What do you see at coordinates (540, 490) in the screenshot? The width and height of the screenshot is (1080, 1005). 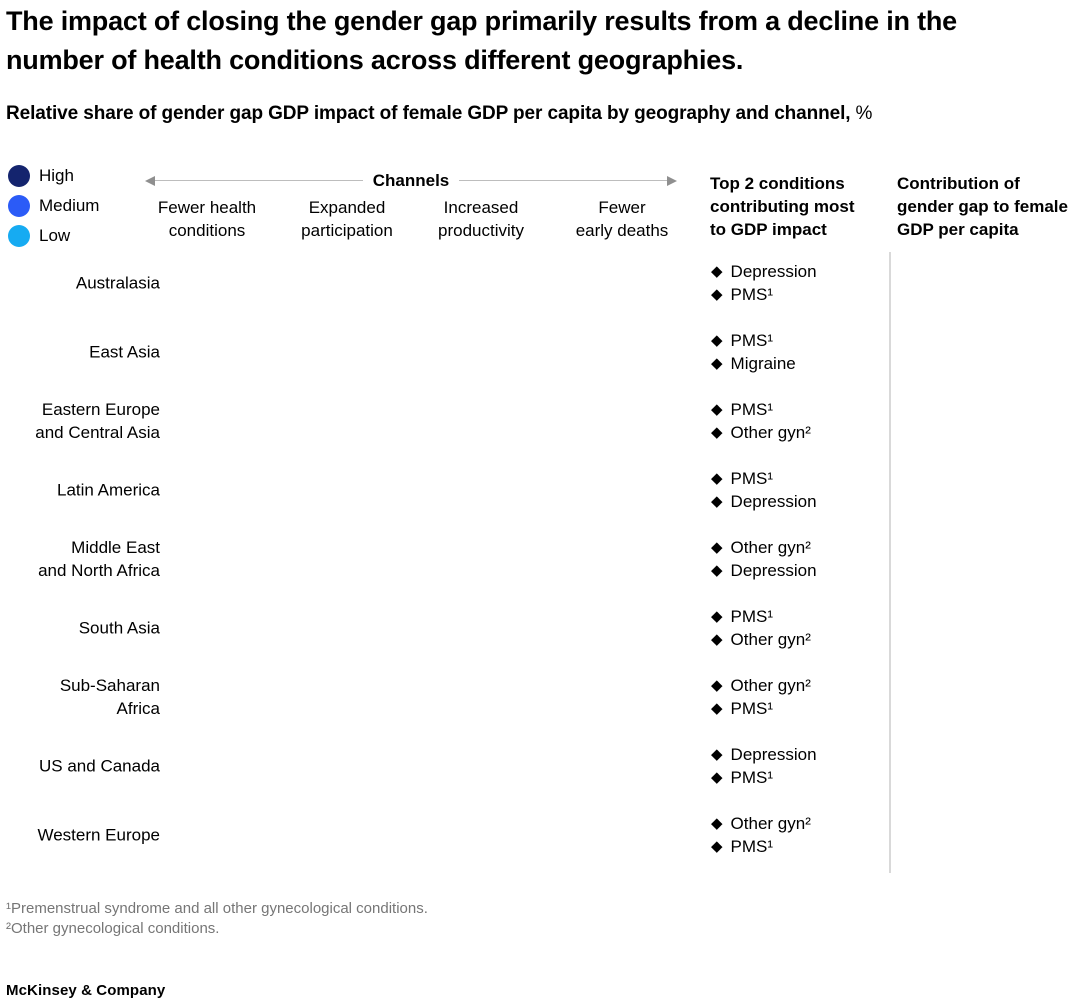 I see `geo-row: Latin America ◆ PMS¹ ◆ Depression` at bounding box center [540, 490].